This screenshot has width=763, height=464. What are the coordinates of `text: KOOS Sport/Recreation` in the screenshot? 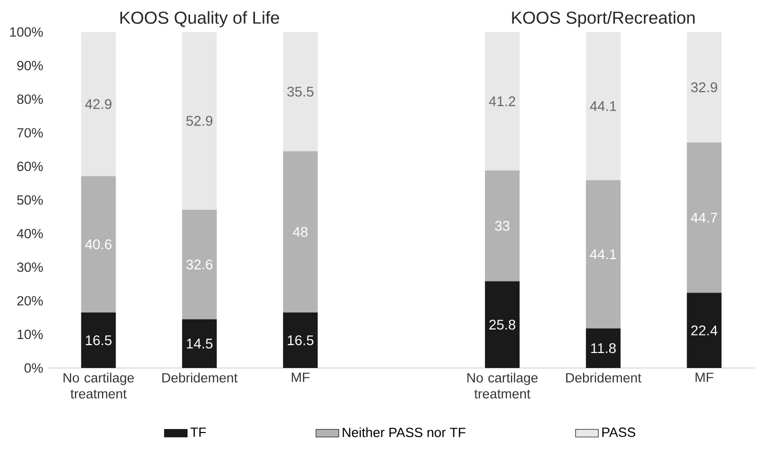 It's located at (603, 19).